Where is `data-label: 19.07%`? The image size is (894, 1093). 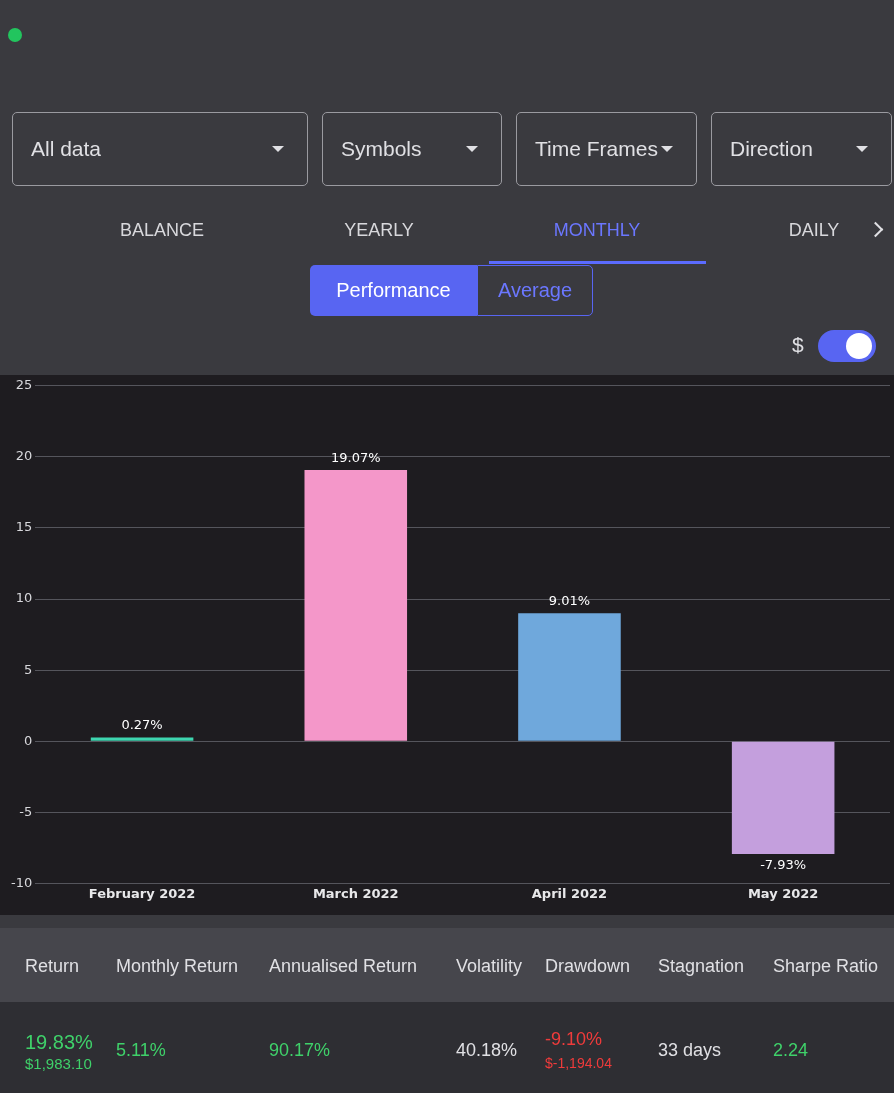
data-label: 19.07% is located at coordinates (355, 457).